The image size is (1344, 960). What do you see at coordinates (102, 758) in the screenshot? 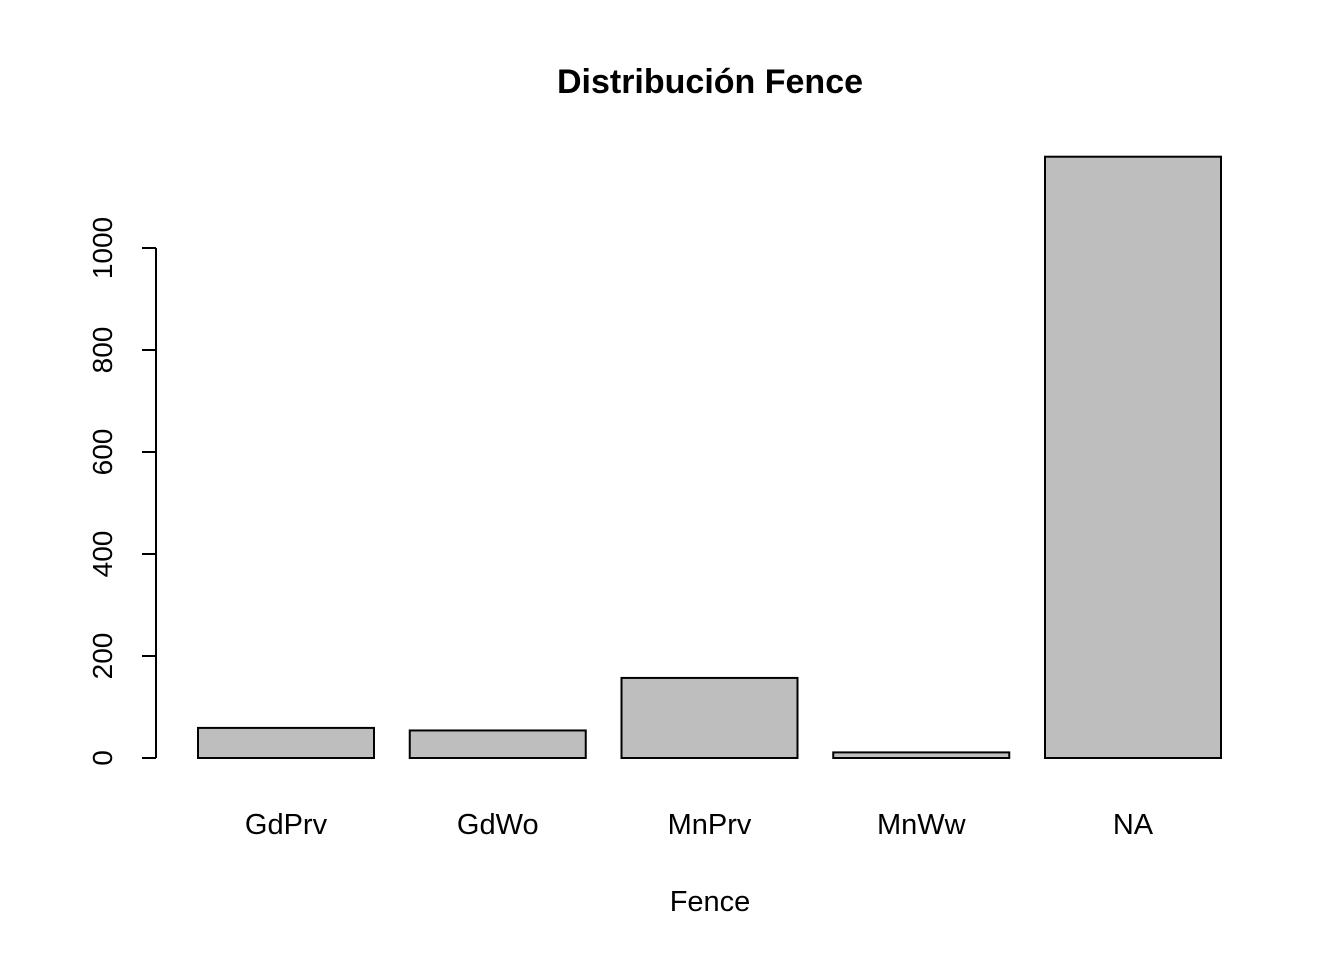
I see `y-tick-label-0: 0` at bounding box center [102, 758].